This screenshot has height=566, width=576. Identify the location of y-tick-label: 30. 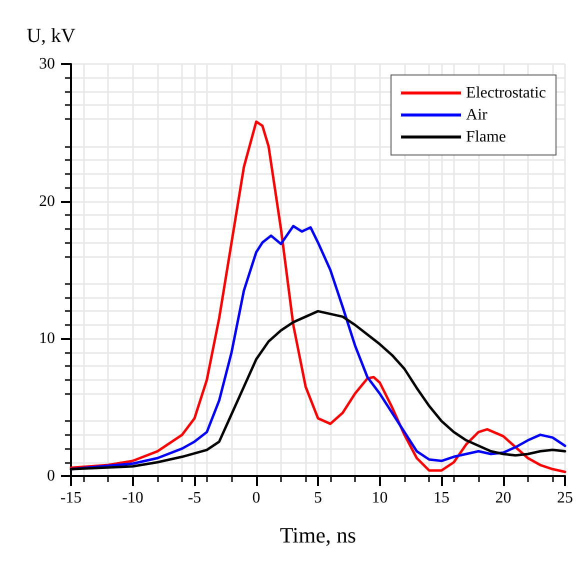
(47, 64).